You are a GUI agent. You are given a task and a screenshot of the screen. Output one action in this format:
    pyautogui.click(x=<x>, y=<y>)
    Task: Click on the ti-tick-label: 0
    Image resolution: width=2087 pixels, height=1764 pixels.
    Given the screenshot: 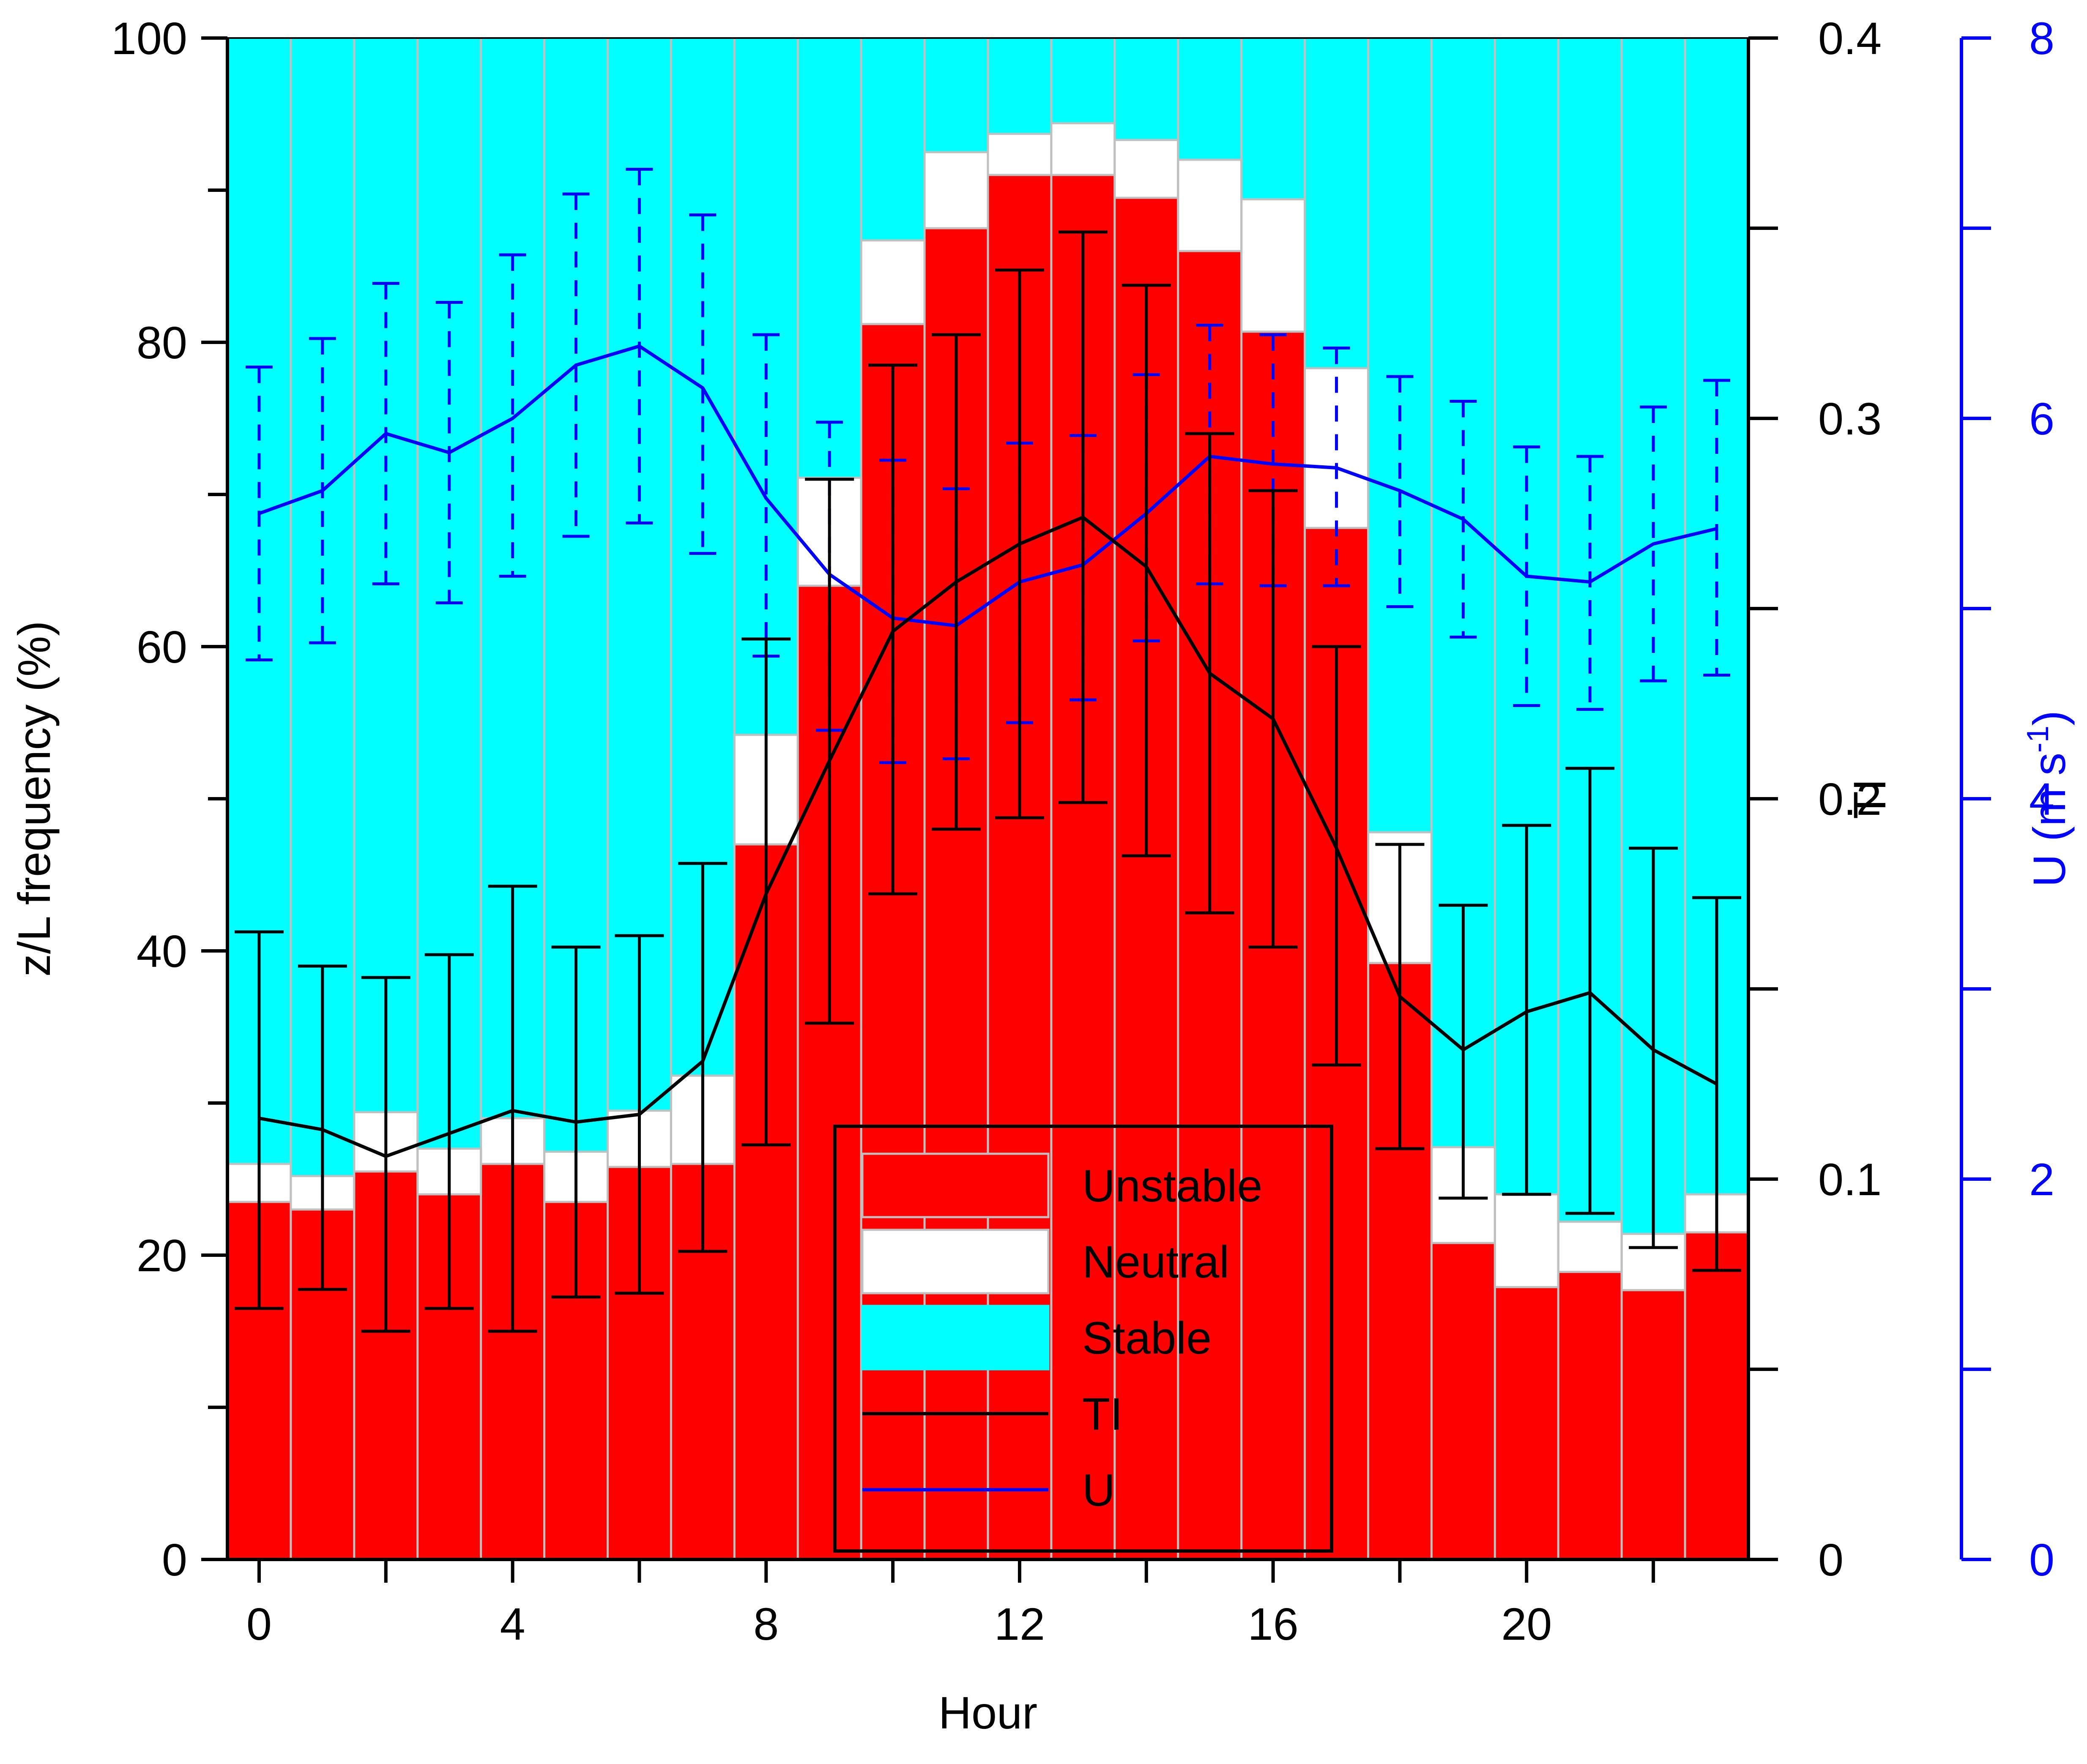 What is the action you would take?
    pyautogui.click(x=1831, y=1560)
    